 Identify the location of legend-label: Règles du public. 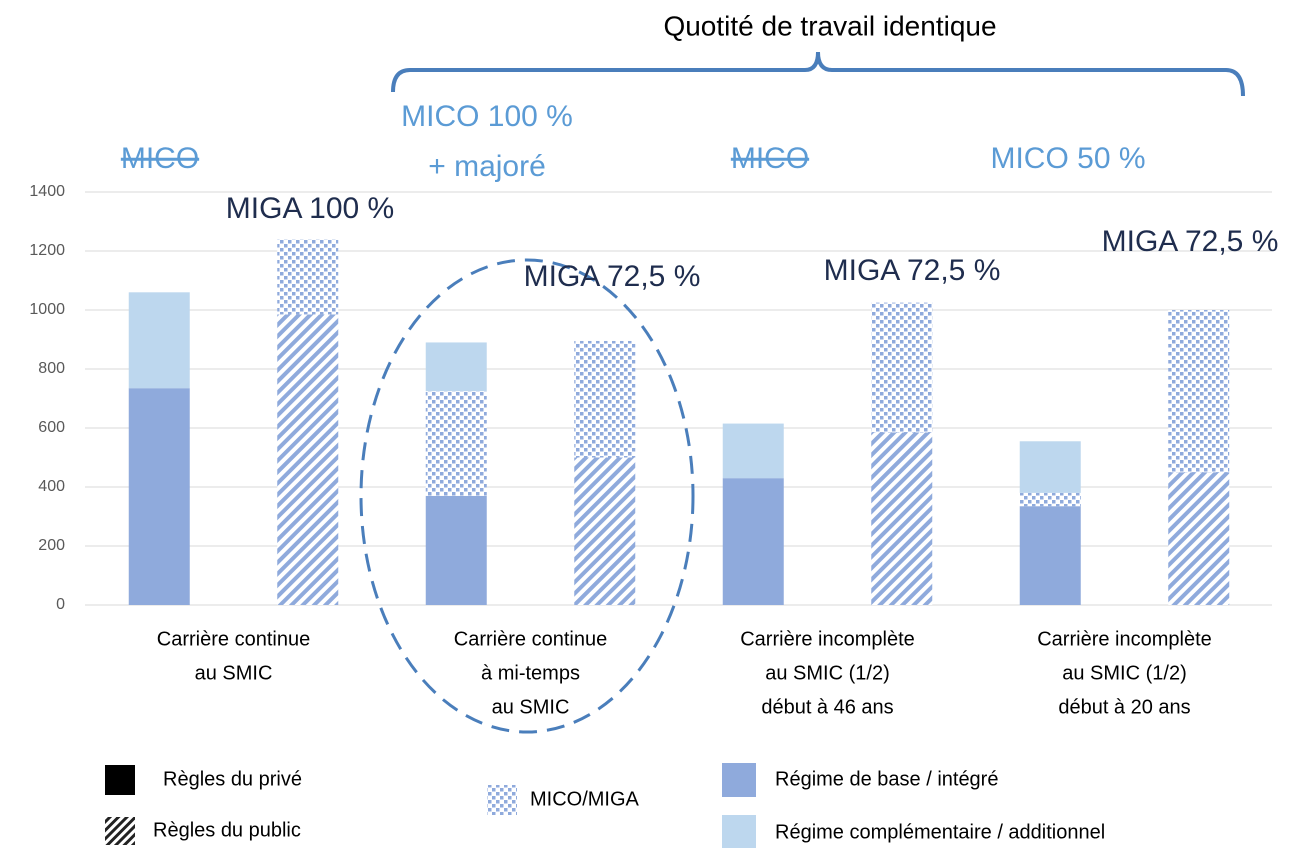
(227, 830).